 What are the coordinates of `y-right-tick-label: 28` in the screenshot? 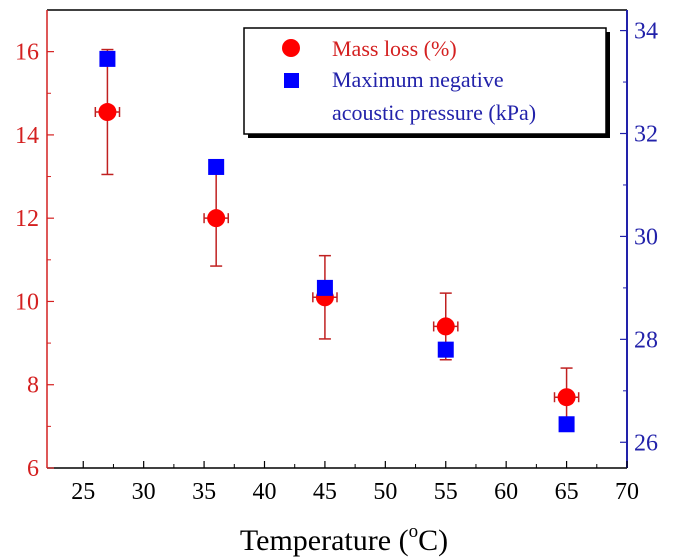 It's located at (646, 340).